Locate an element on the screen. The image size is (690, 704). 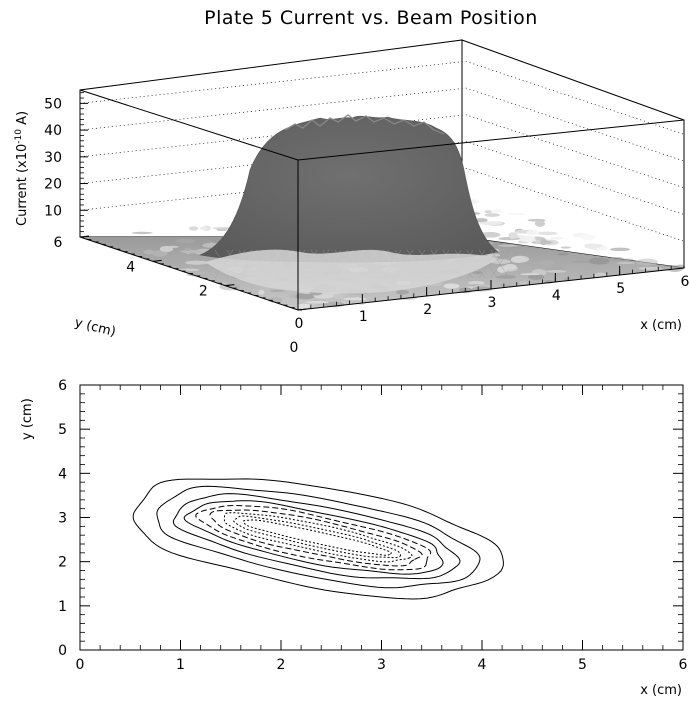
contour-y-tick-label: 0 is located at coordinates (62, 651).